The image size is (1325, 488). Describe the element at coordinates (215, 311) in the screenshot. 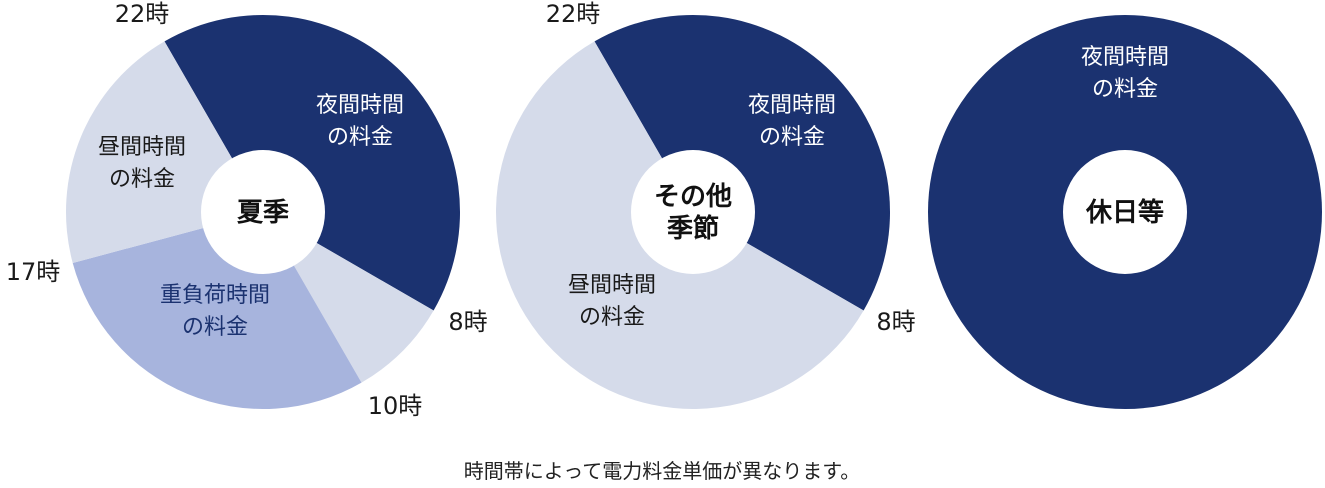

I see `pie-slice-label: 重負荷時間の料金` at that location.